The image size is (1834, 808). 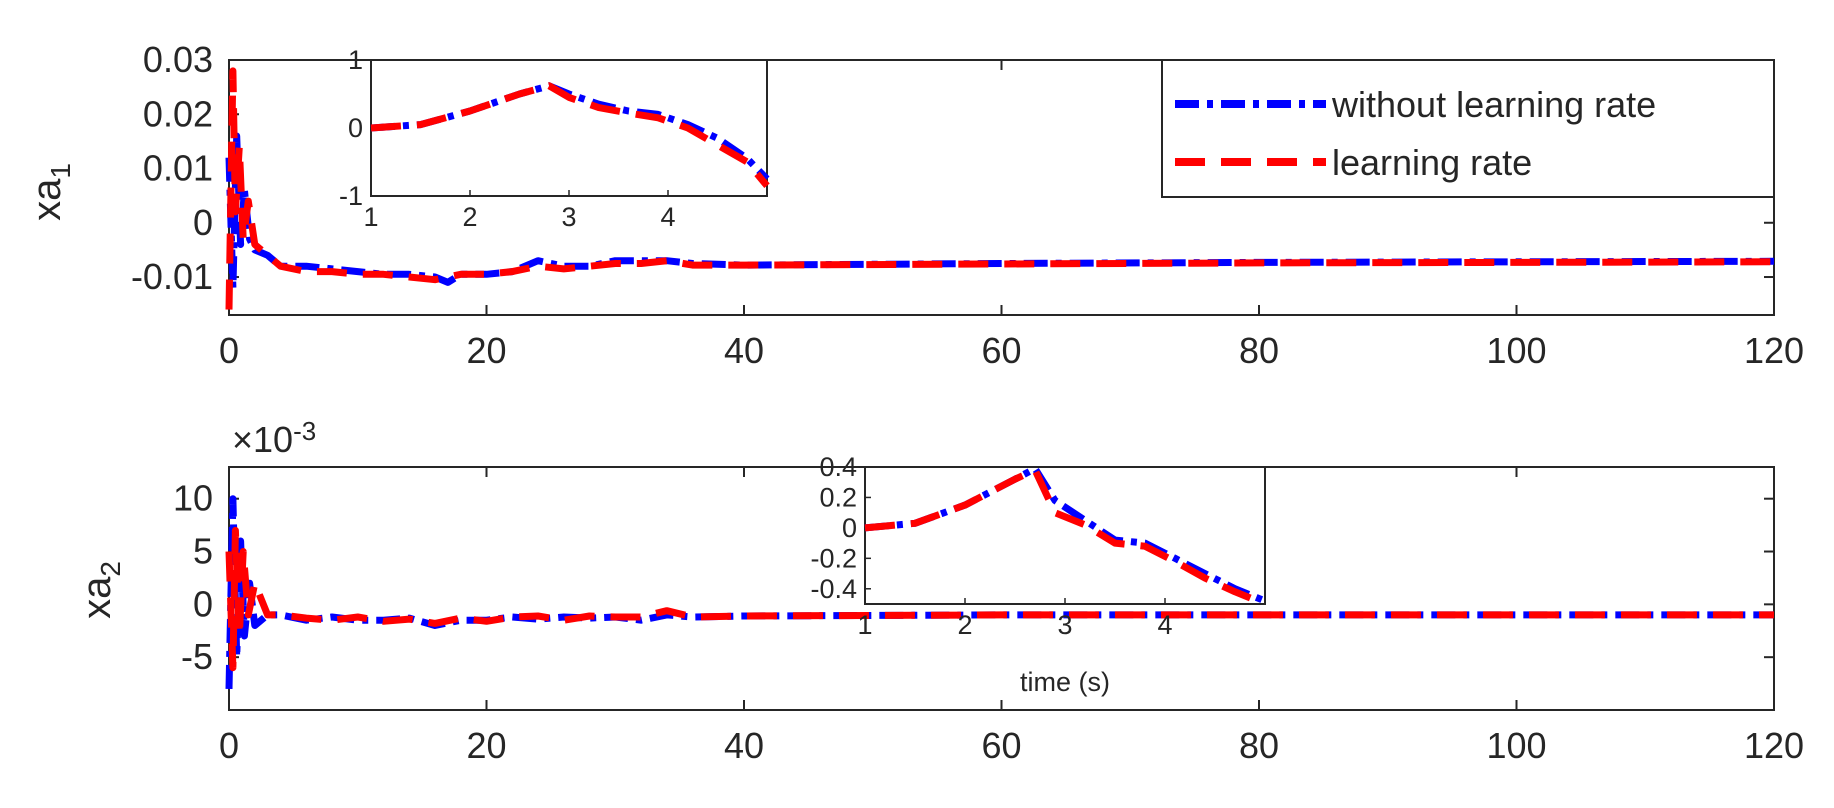 I want to click on inset-y-tick-label: -1, so click(x=351, y=196).